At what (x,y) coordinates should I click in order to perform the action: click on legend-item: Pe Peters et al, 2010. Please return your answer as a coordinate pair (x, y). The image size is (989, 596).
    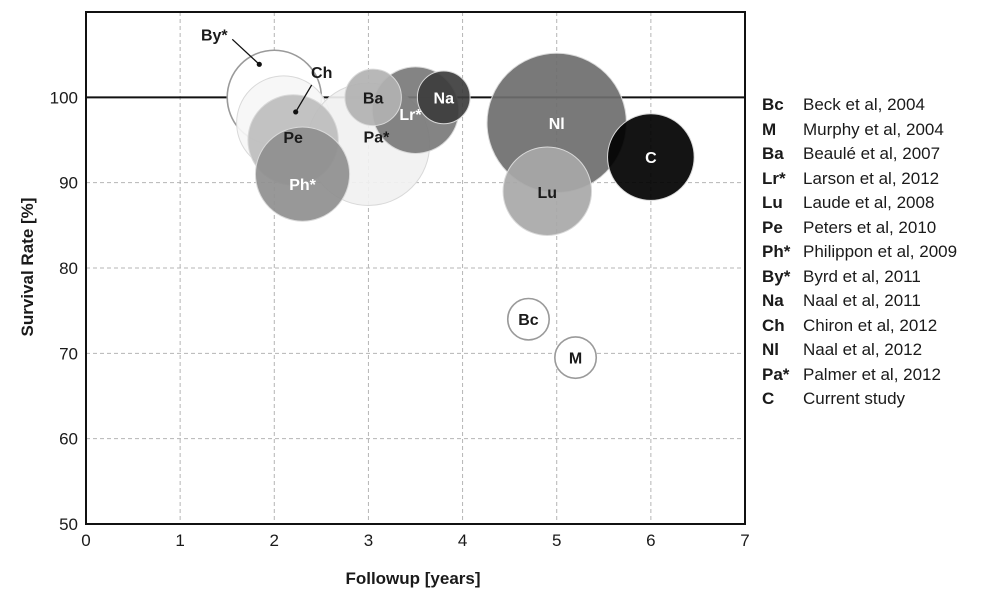
    Looking at the image, I should click on (859, 228).